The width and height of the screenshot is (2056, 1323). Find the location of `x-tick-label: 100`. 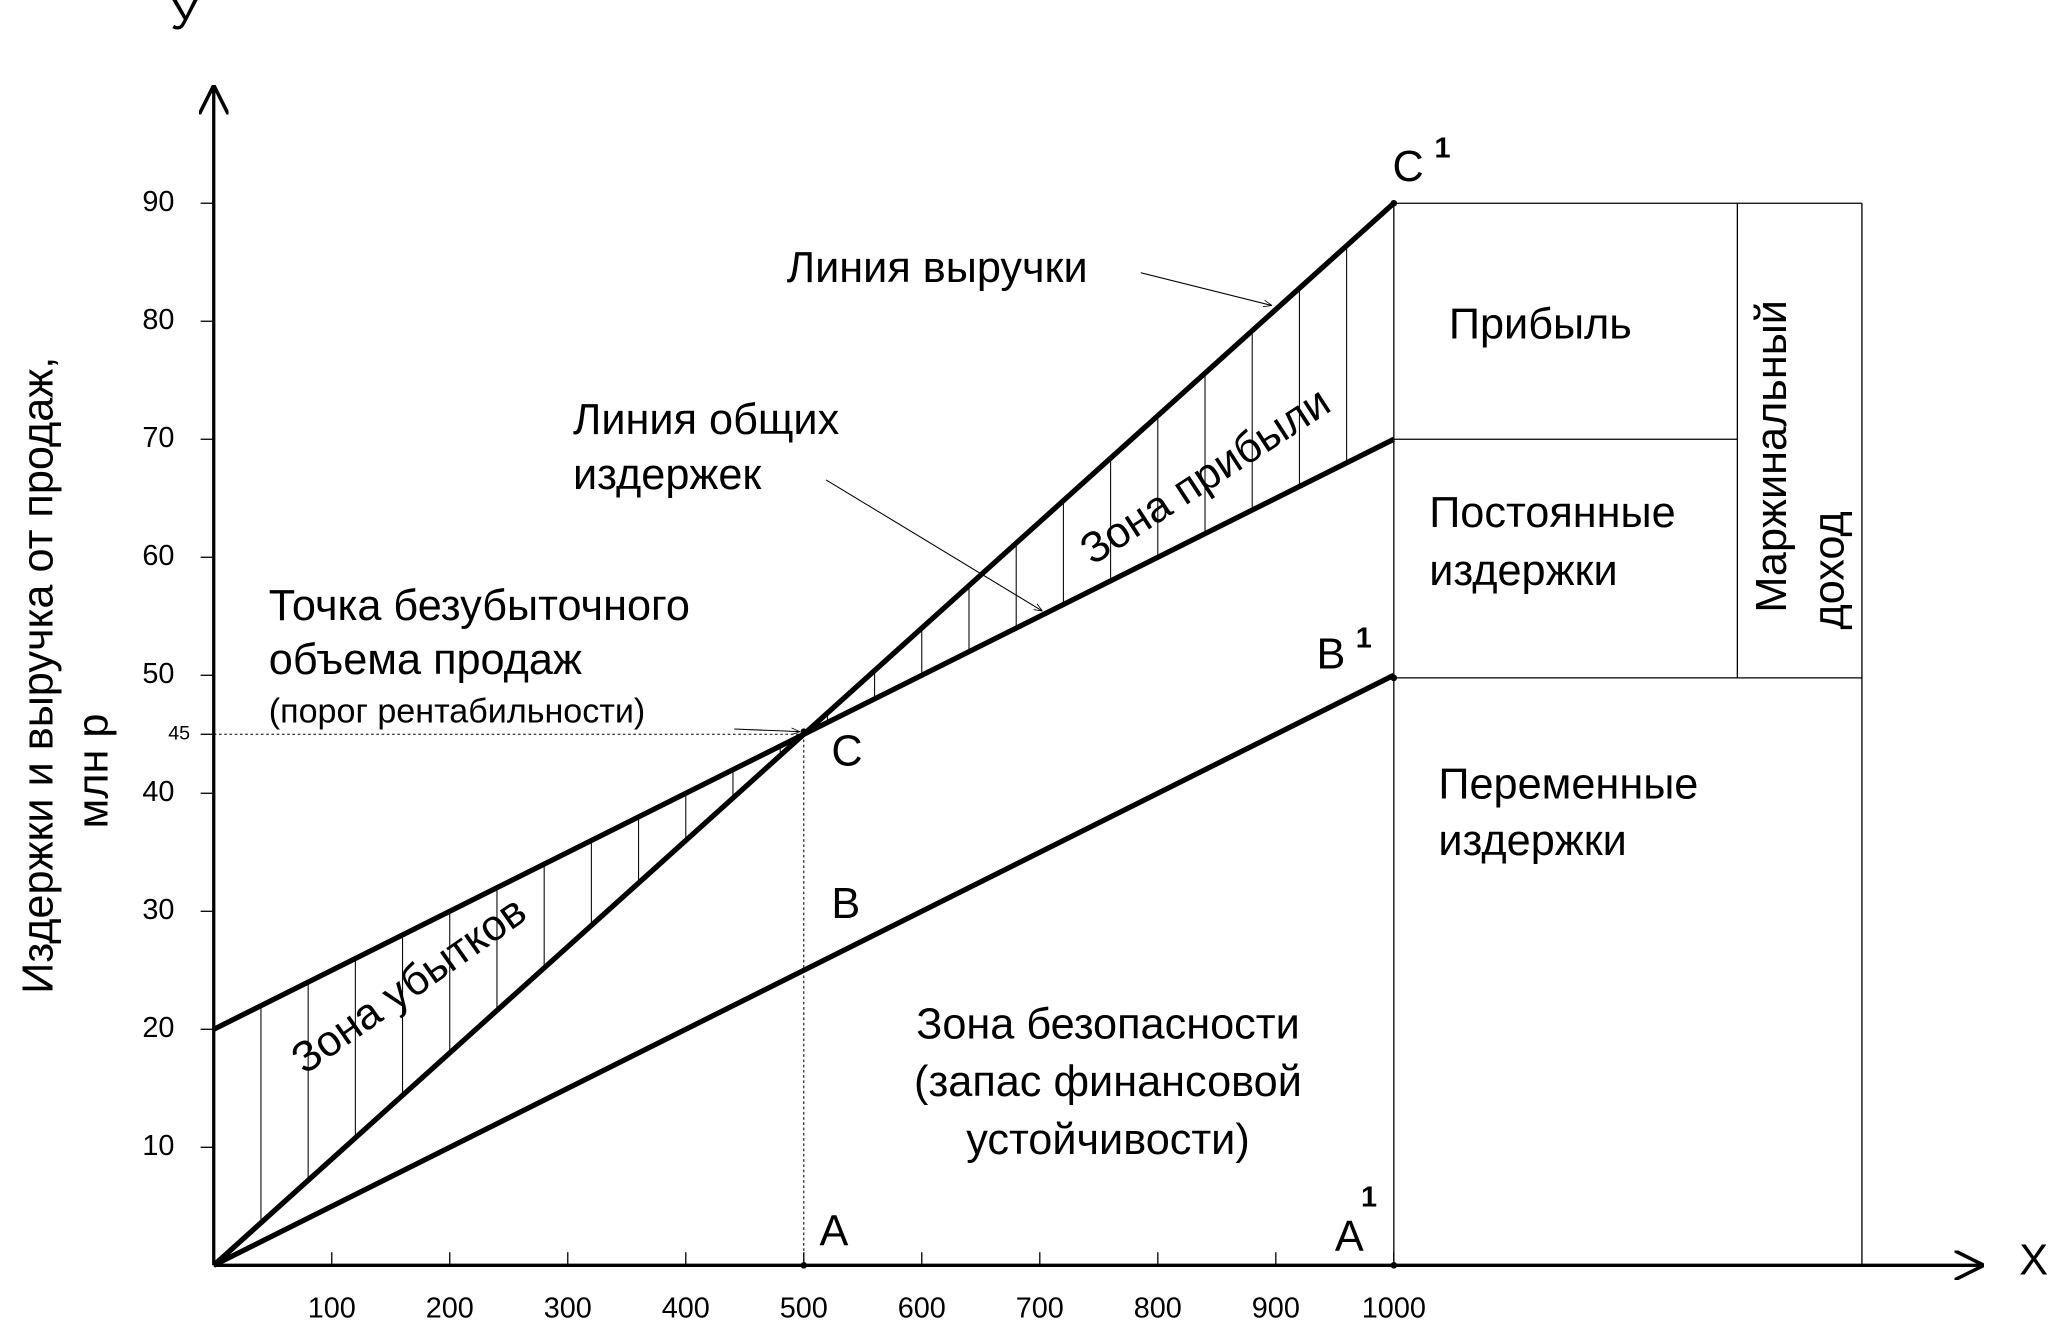

x-tick-label: 100 is located at coordinates (332, 1308).